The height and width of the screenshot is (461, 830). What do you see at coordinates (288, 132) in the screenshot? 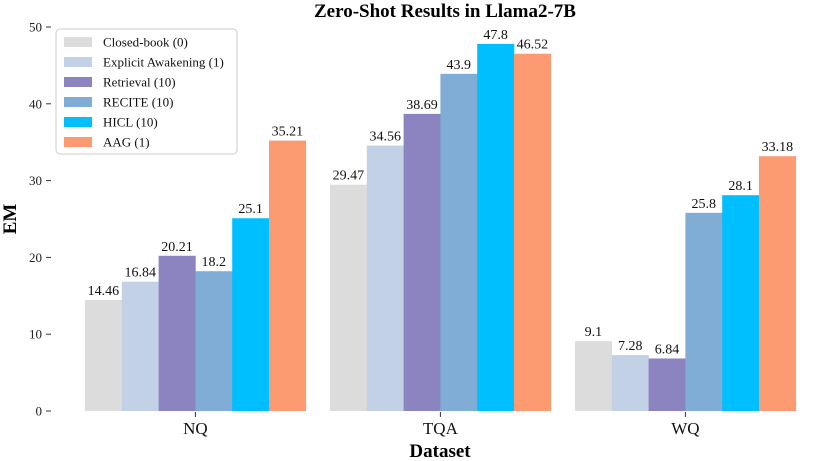
I see `data-label: 35.21` at bounding box center [288, 132].